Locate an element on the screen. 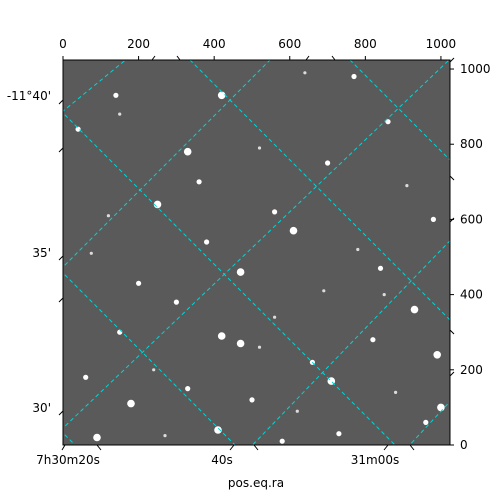  right-tick-label: 800 is located at coordinates (471, 144).